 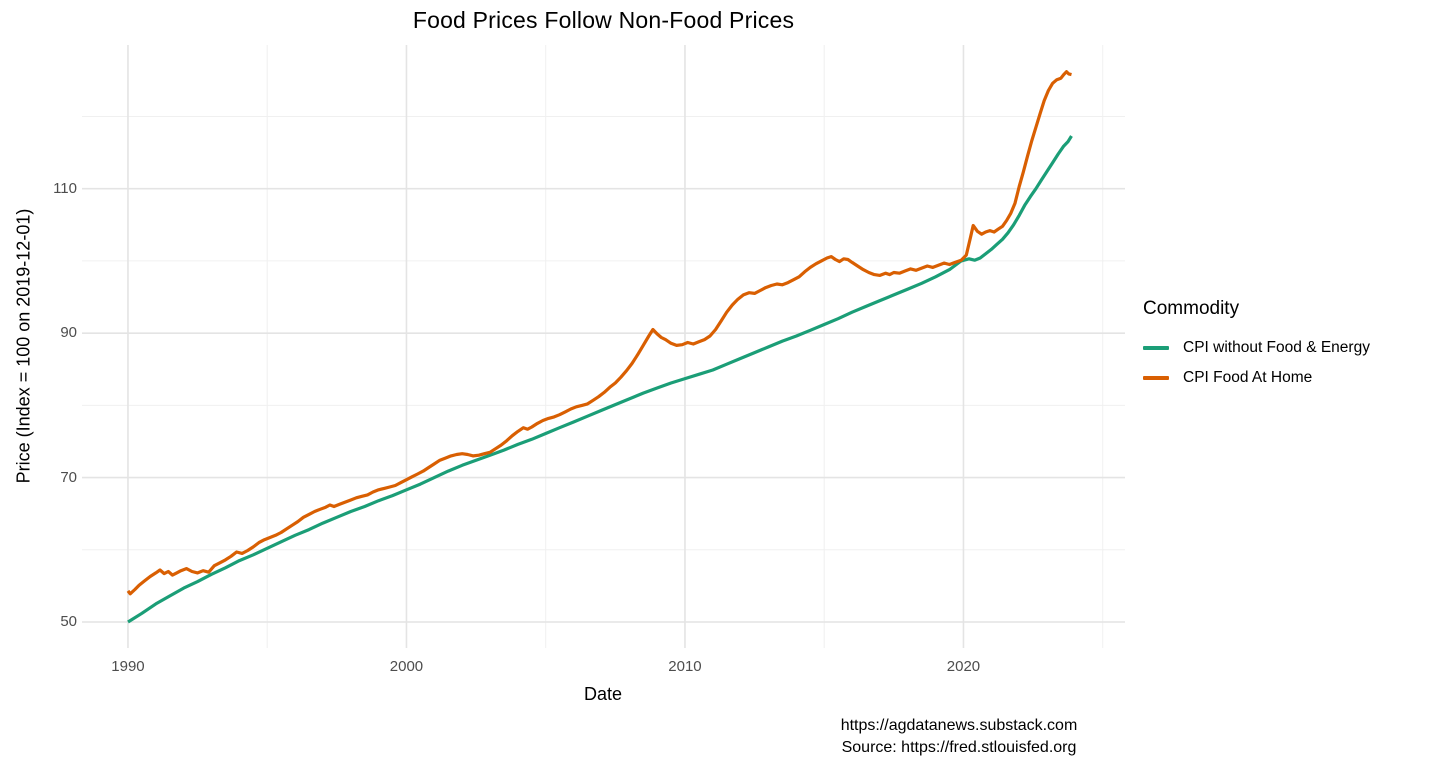 I want to click on legend-title: Commodity, so click(x=1191, y=308).